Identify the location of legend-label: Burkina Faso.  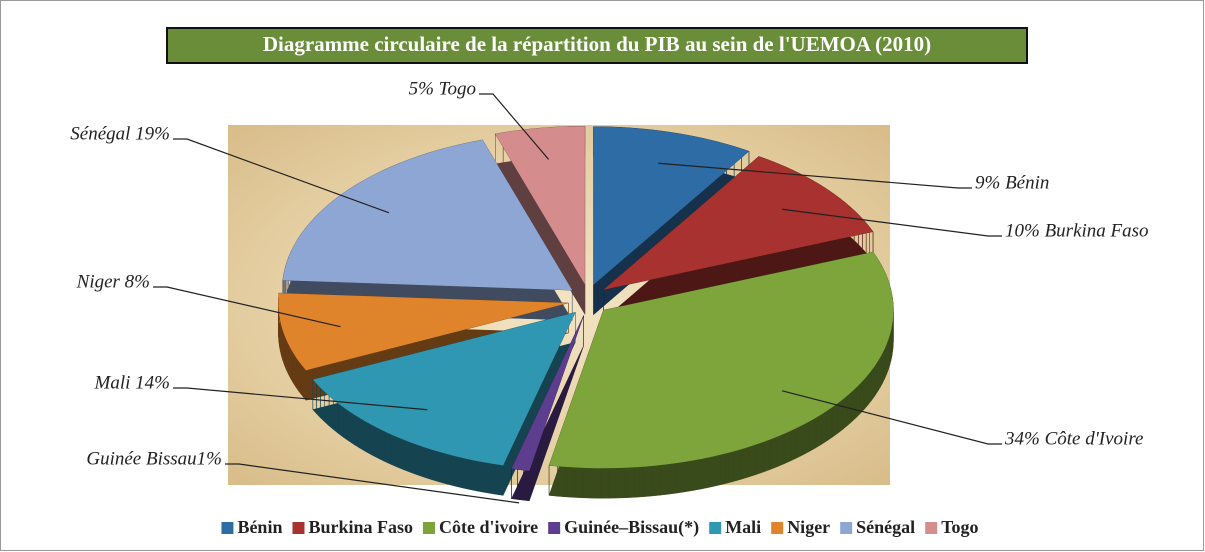
(360, 527).